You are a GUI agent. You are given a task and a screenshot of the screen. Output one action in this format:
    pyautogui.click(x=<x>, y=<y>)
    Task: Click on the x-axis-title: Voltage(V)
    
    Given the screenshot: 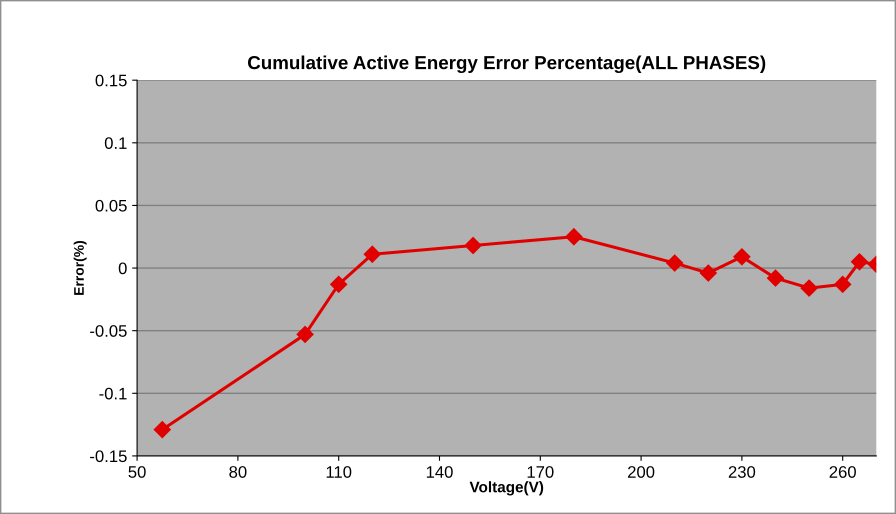 What is the action you would take?
    pyautogui.click(x=507, y=488)
    